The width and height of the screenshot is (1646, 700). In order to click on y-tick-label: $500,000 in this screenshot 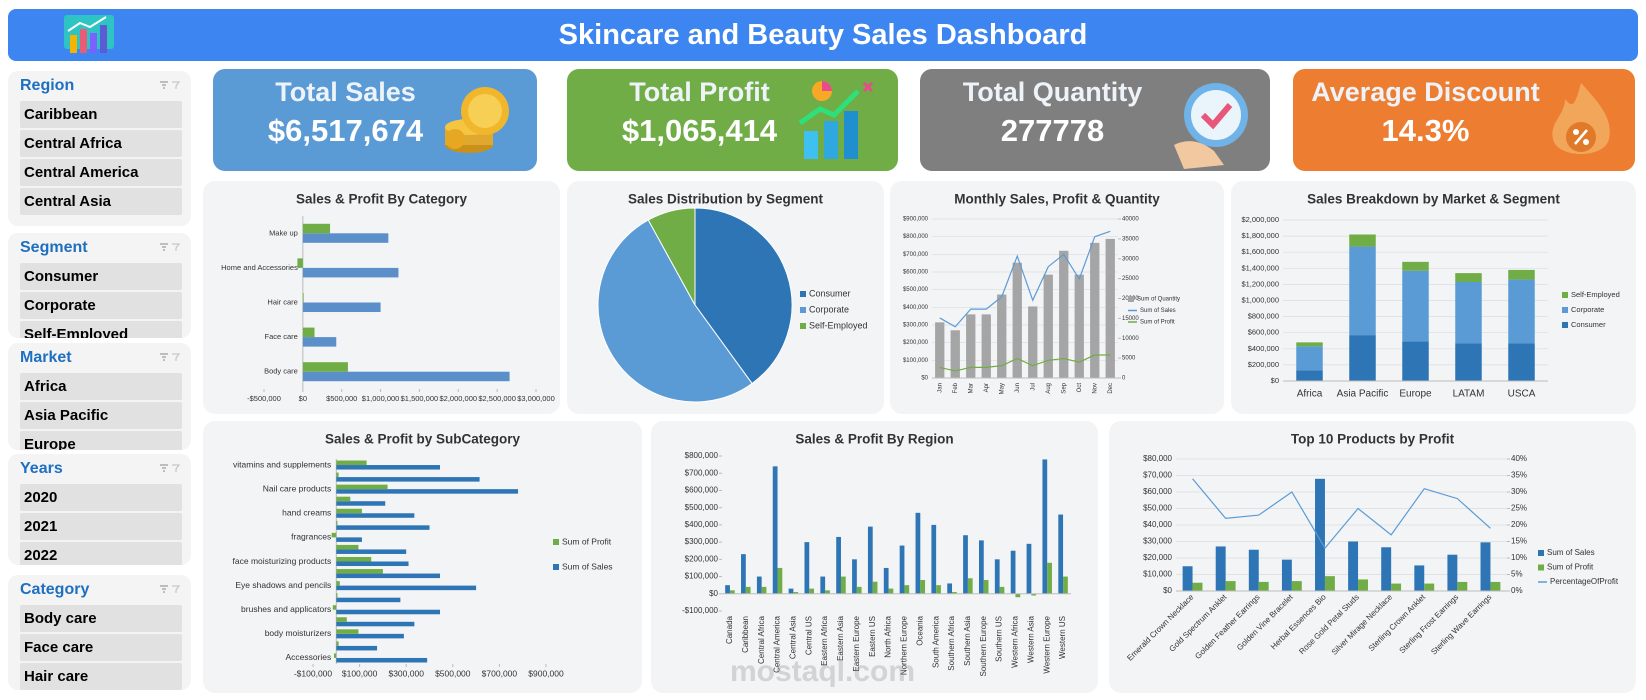, I will do `click(702, 507)`.